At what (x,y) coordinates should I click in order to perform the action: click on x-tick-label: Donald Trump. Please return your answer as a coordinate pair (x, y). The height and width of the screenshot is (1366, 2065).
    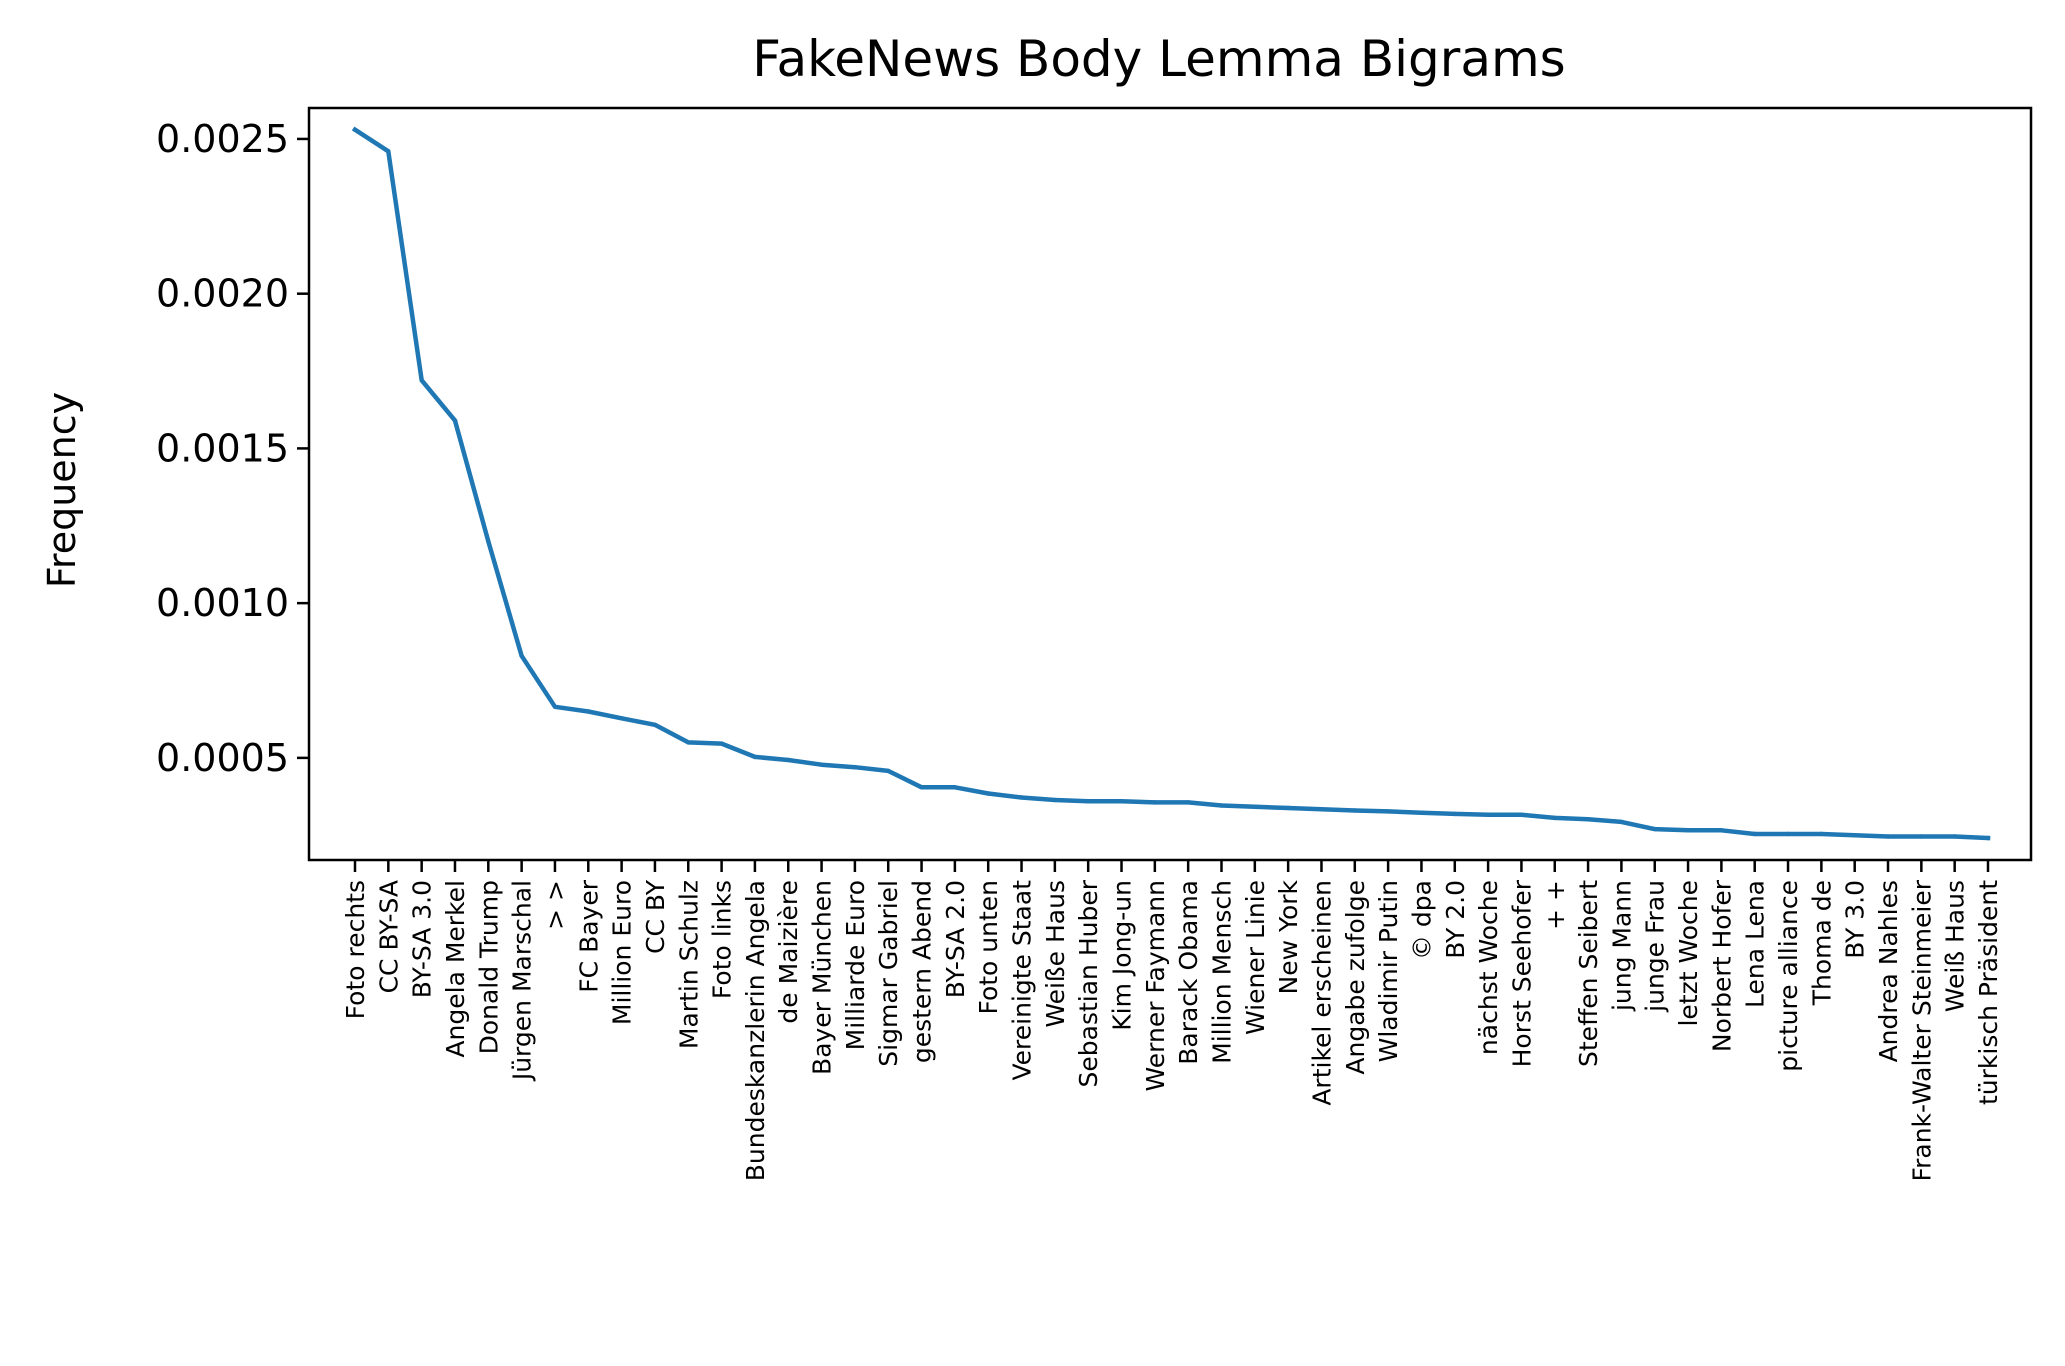
    Looking at the image, I should click on (488, 967).